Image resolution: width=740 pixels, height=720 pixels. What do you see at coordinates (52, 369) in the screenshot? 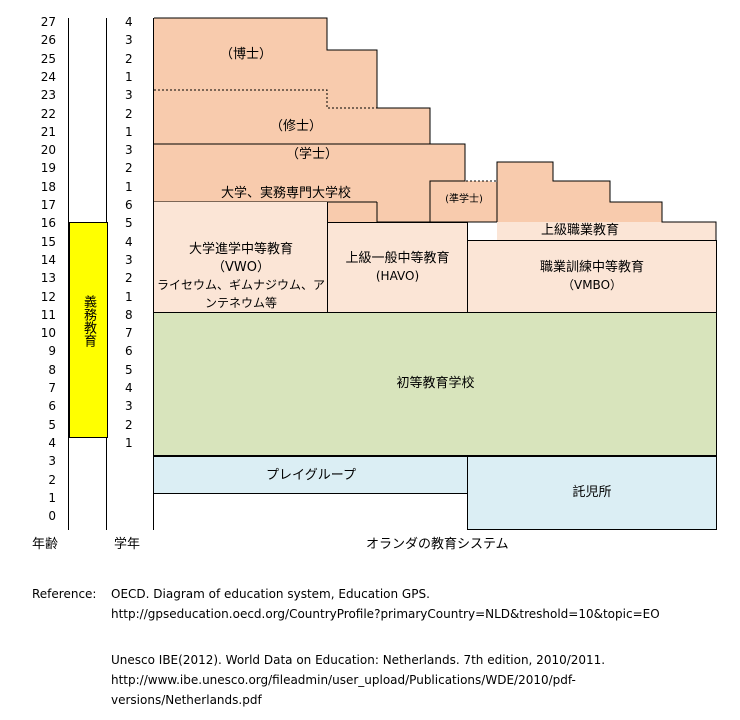
I see `age-tick-8: 8` at bounding box center [52, 369].